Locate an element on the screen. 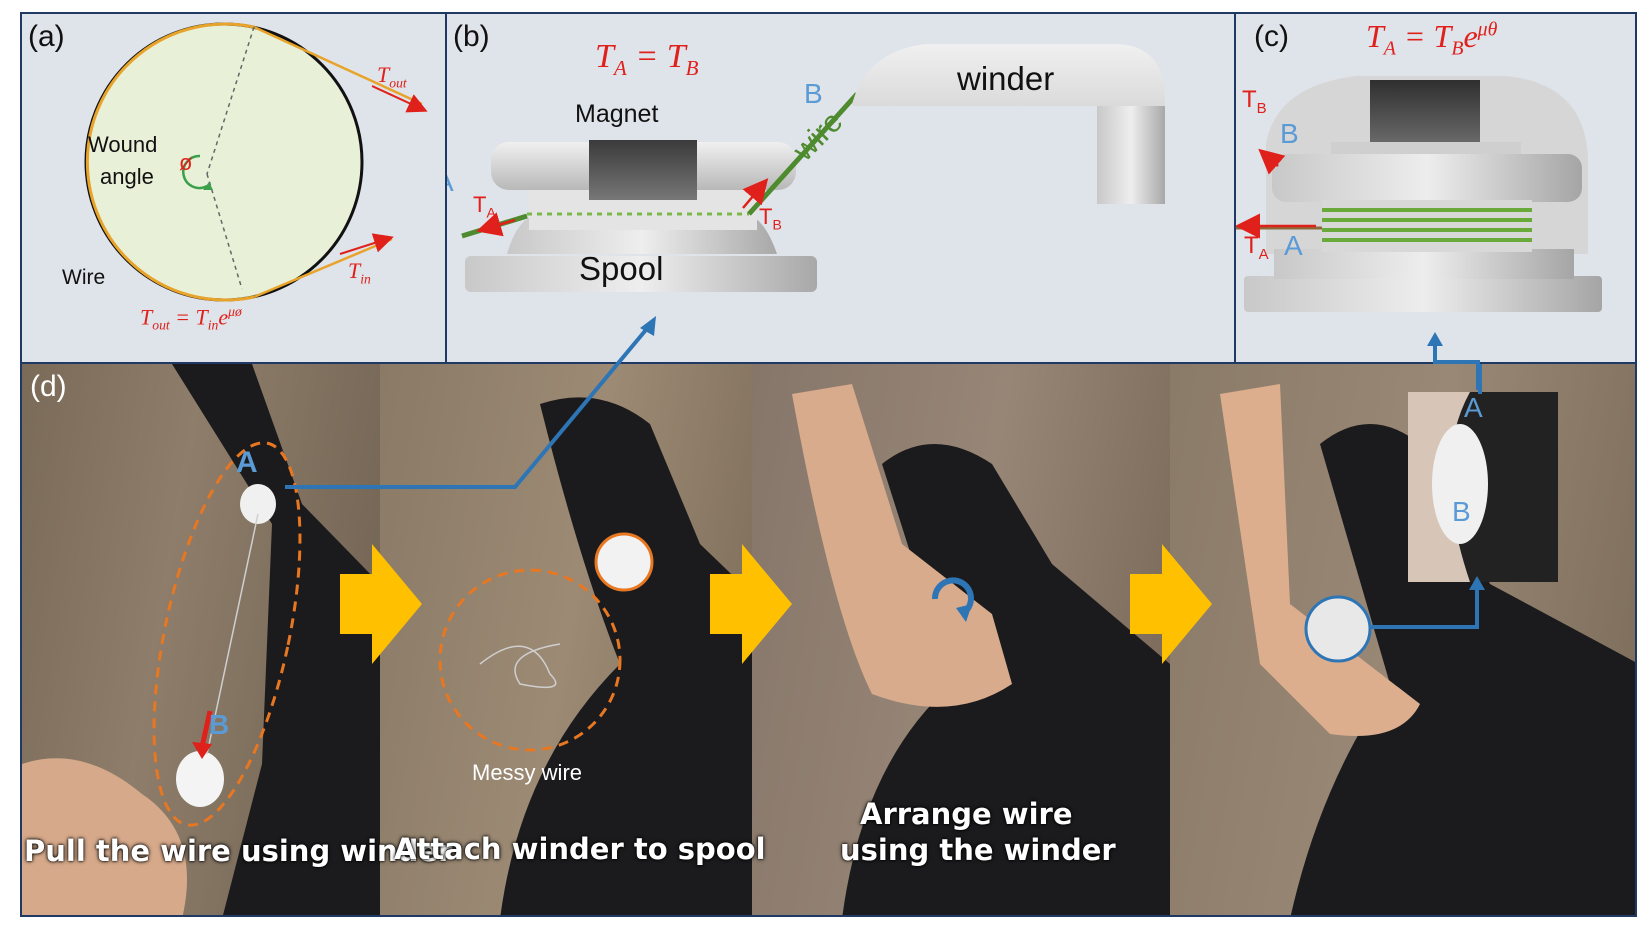 This screenshot has width=1647, height=925. angle-symbol: ø is located at coordinates (186, 162).